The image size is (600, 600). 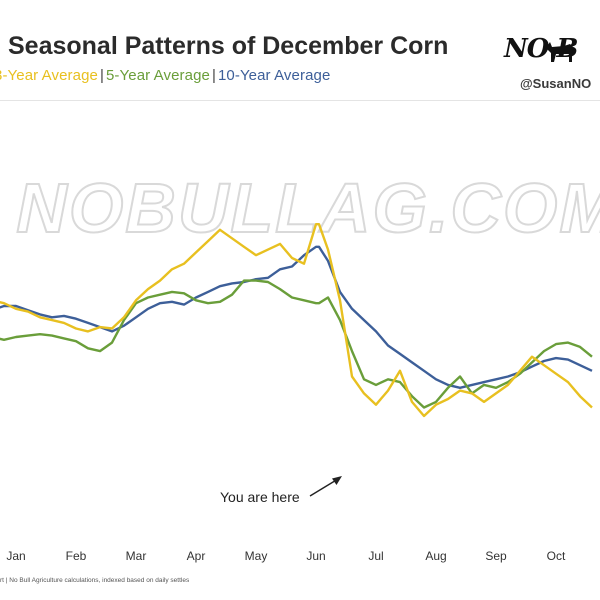 What do you see at coordinates (286, 556) in the screenshot?
I see `x-axis: Jan Feb Mar Apr May Jun Jul Aug Sep Oct` at bounding box center [286, 556].